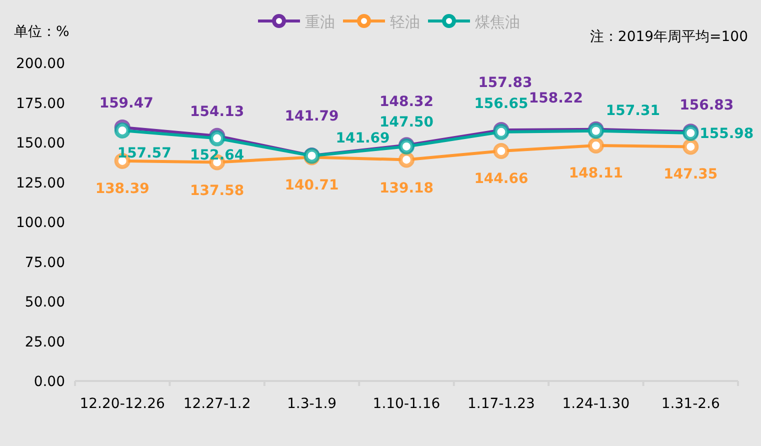 The image size is (761, 446). Describe the element at coordinates (44, 262) in the screenshot. I see `y-tick-label: 75.00` at that location.